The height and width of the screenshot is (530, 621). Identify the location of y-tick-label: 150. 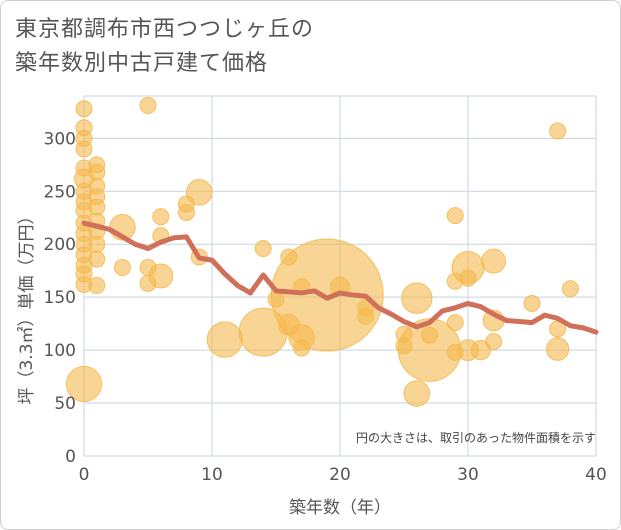
(60, 298).